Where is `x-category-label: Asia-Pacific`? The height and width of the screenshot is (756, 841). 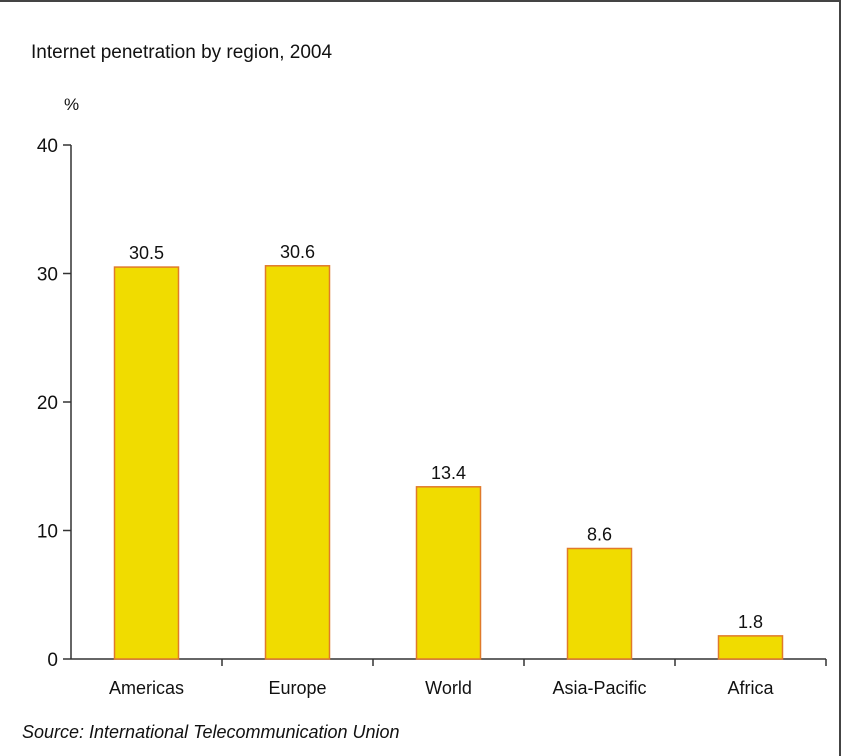 x-category-label: Asia-Pacific is located at coordinates (599, 688).